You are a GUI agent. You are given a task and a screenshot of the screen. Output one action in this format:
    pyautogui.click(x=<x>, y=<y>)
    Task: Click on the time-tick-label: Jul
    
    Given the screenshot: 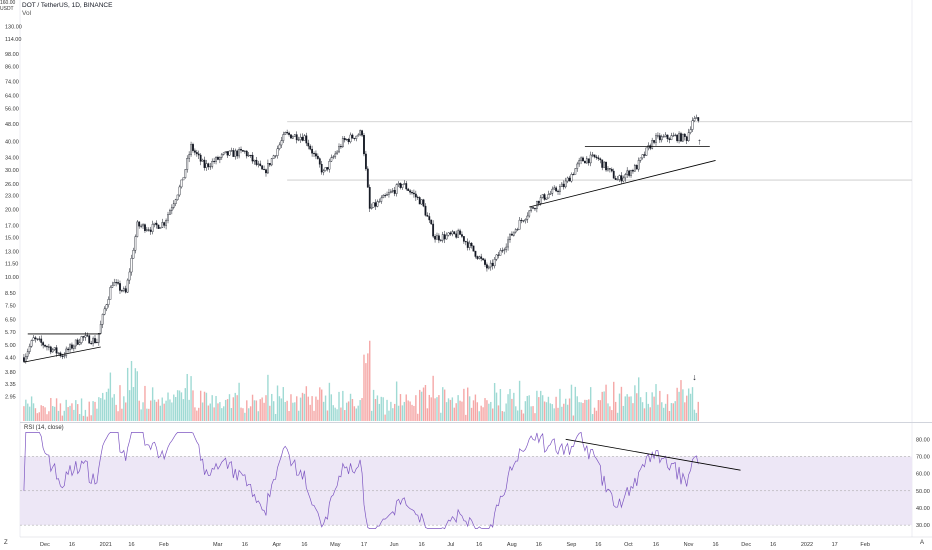 What is the action you would take?
    pyautogui.click(x=450, y=545)
    